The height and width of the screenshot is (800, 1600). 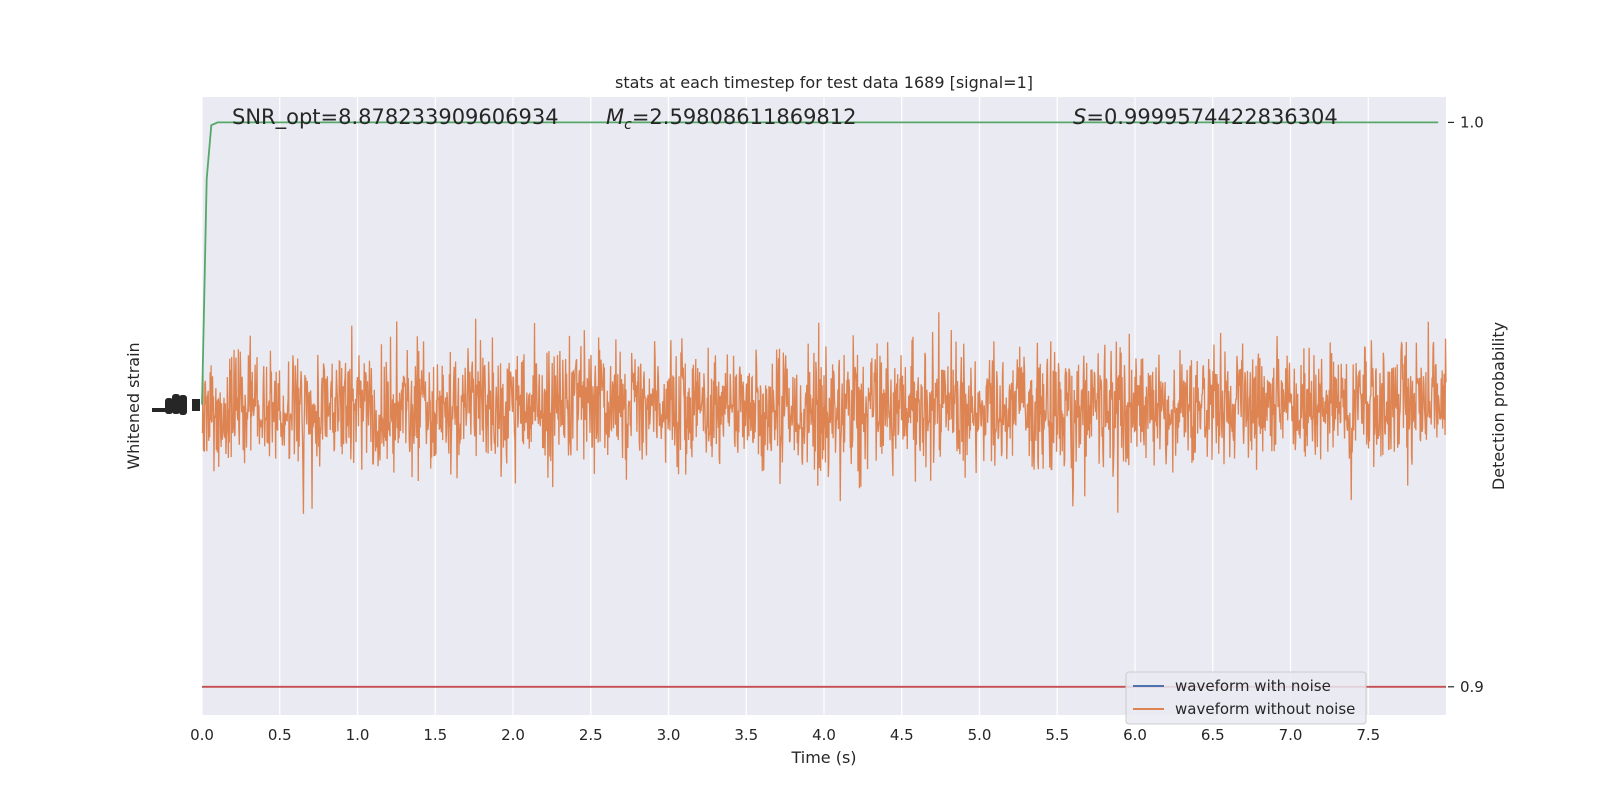 I want to click on x-tick-label: 5.5, so click(x=1057, y=735).